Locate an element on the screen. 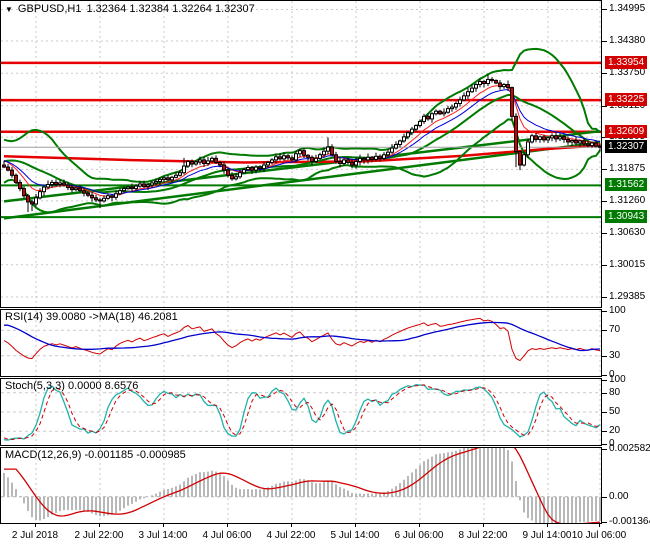 The height and width of the screenshot is (550, 650). price-axis-label: 1.33750 is located at coordinates (627, 73).